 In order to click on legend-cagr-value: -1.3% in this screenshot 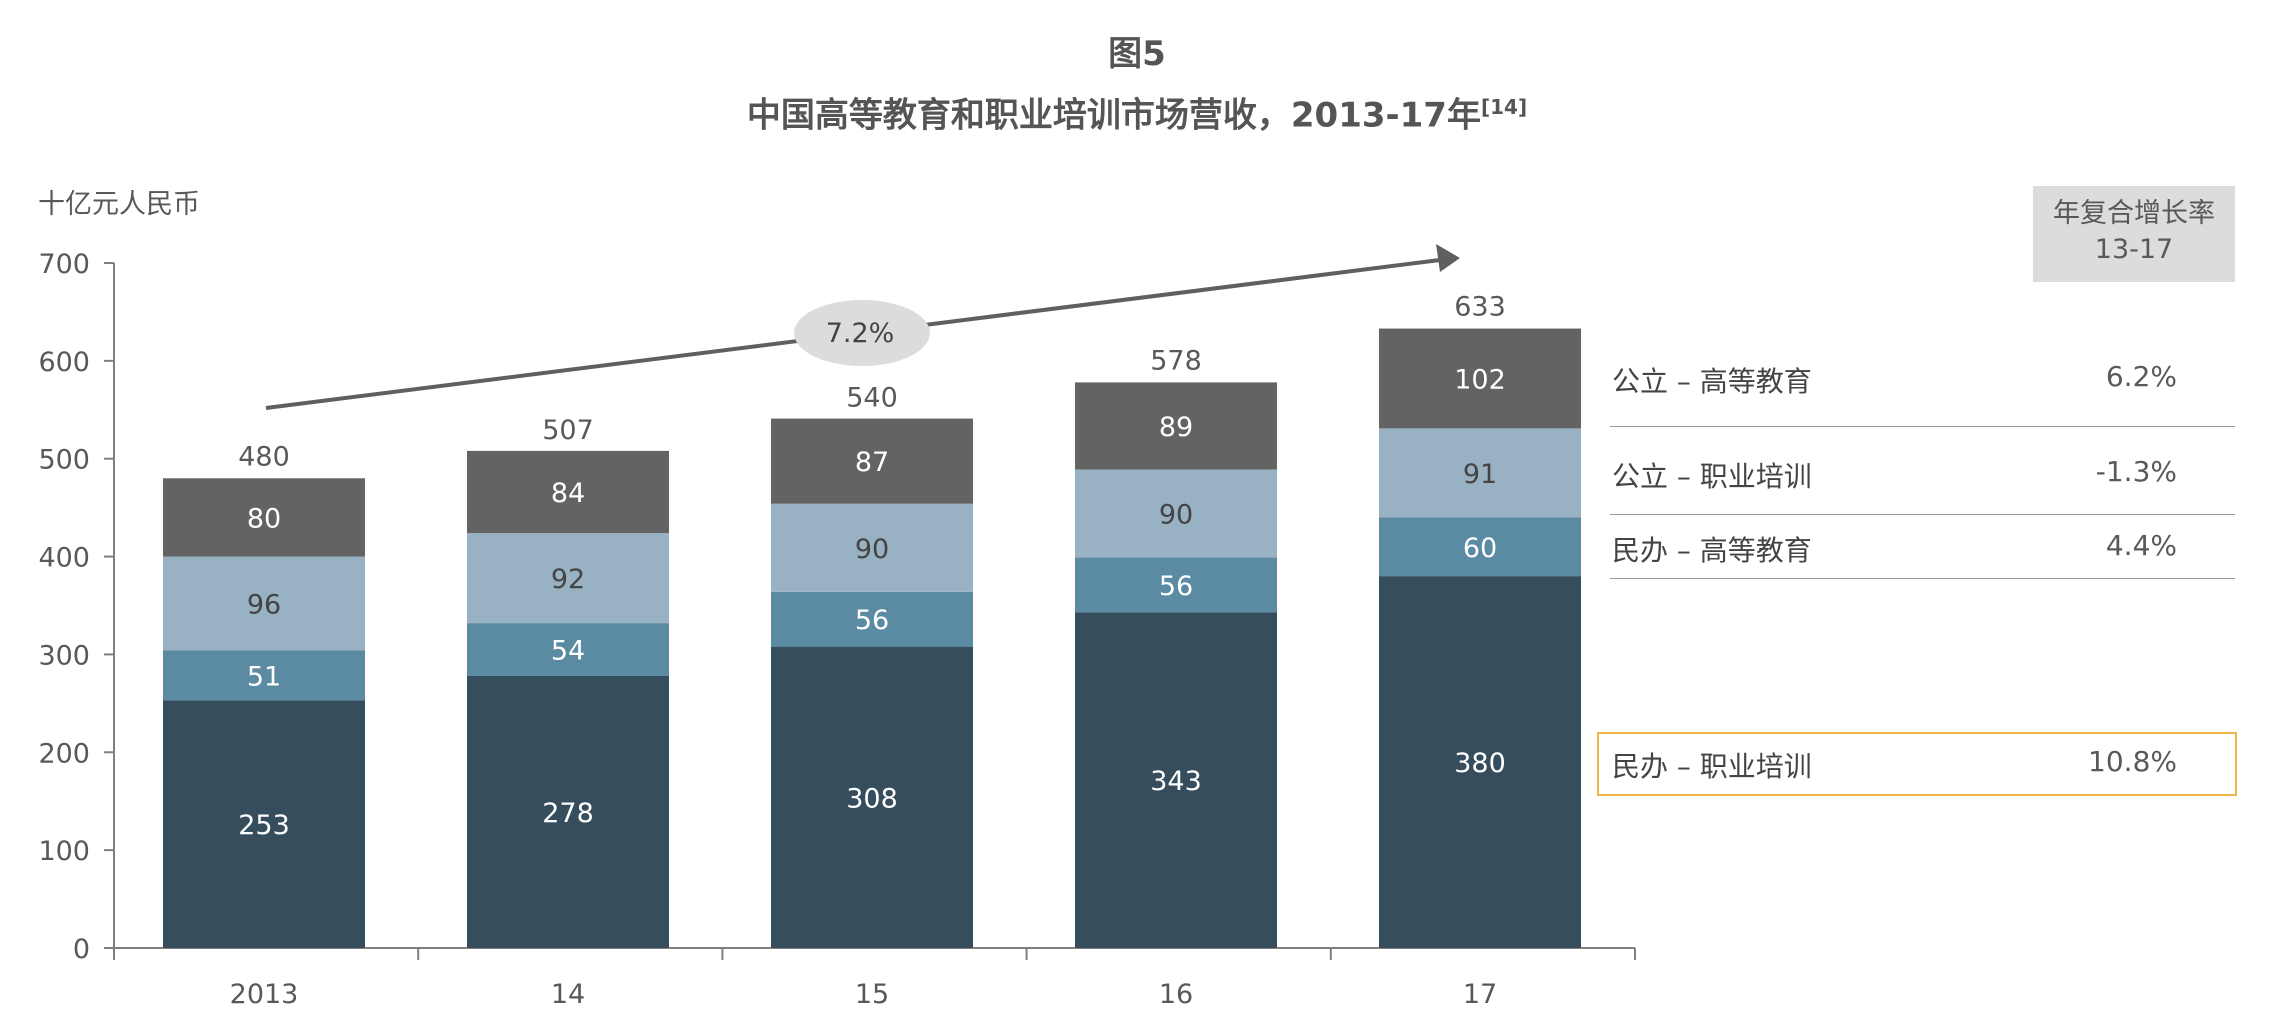, I will do `click(2136, 471)`.